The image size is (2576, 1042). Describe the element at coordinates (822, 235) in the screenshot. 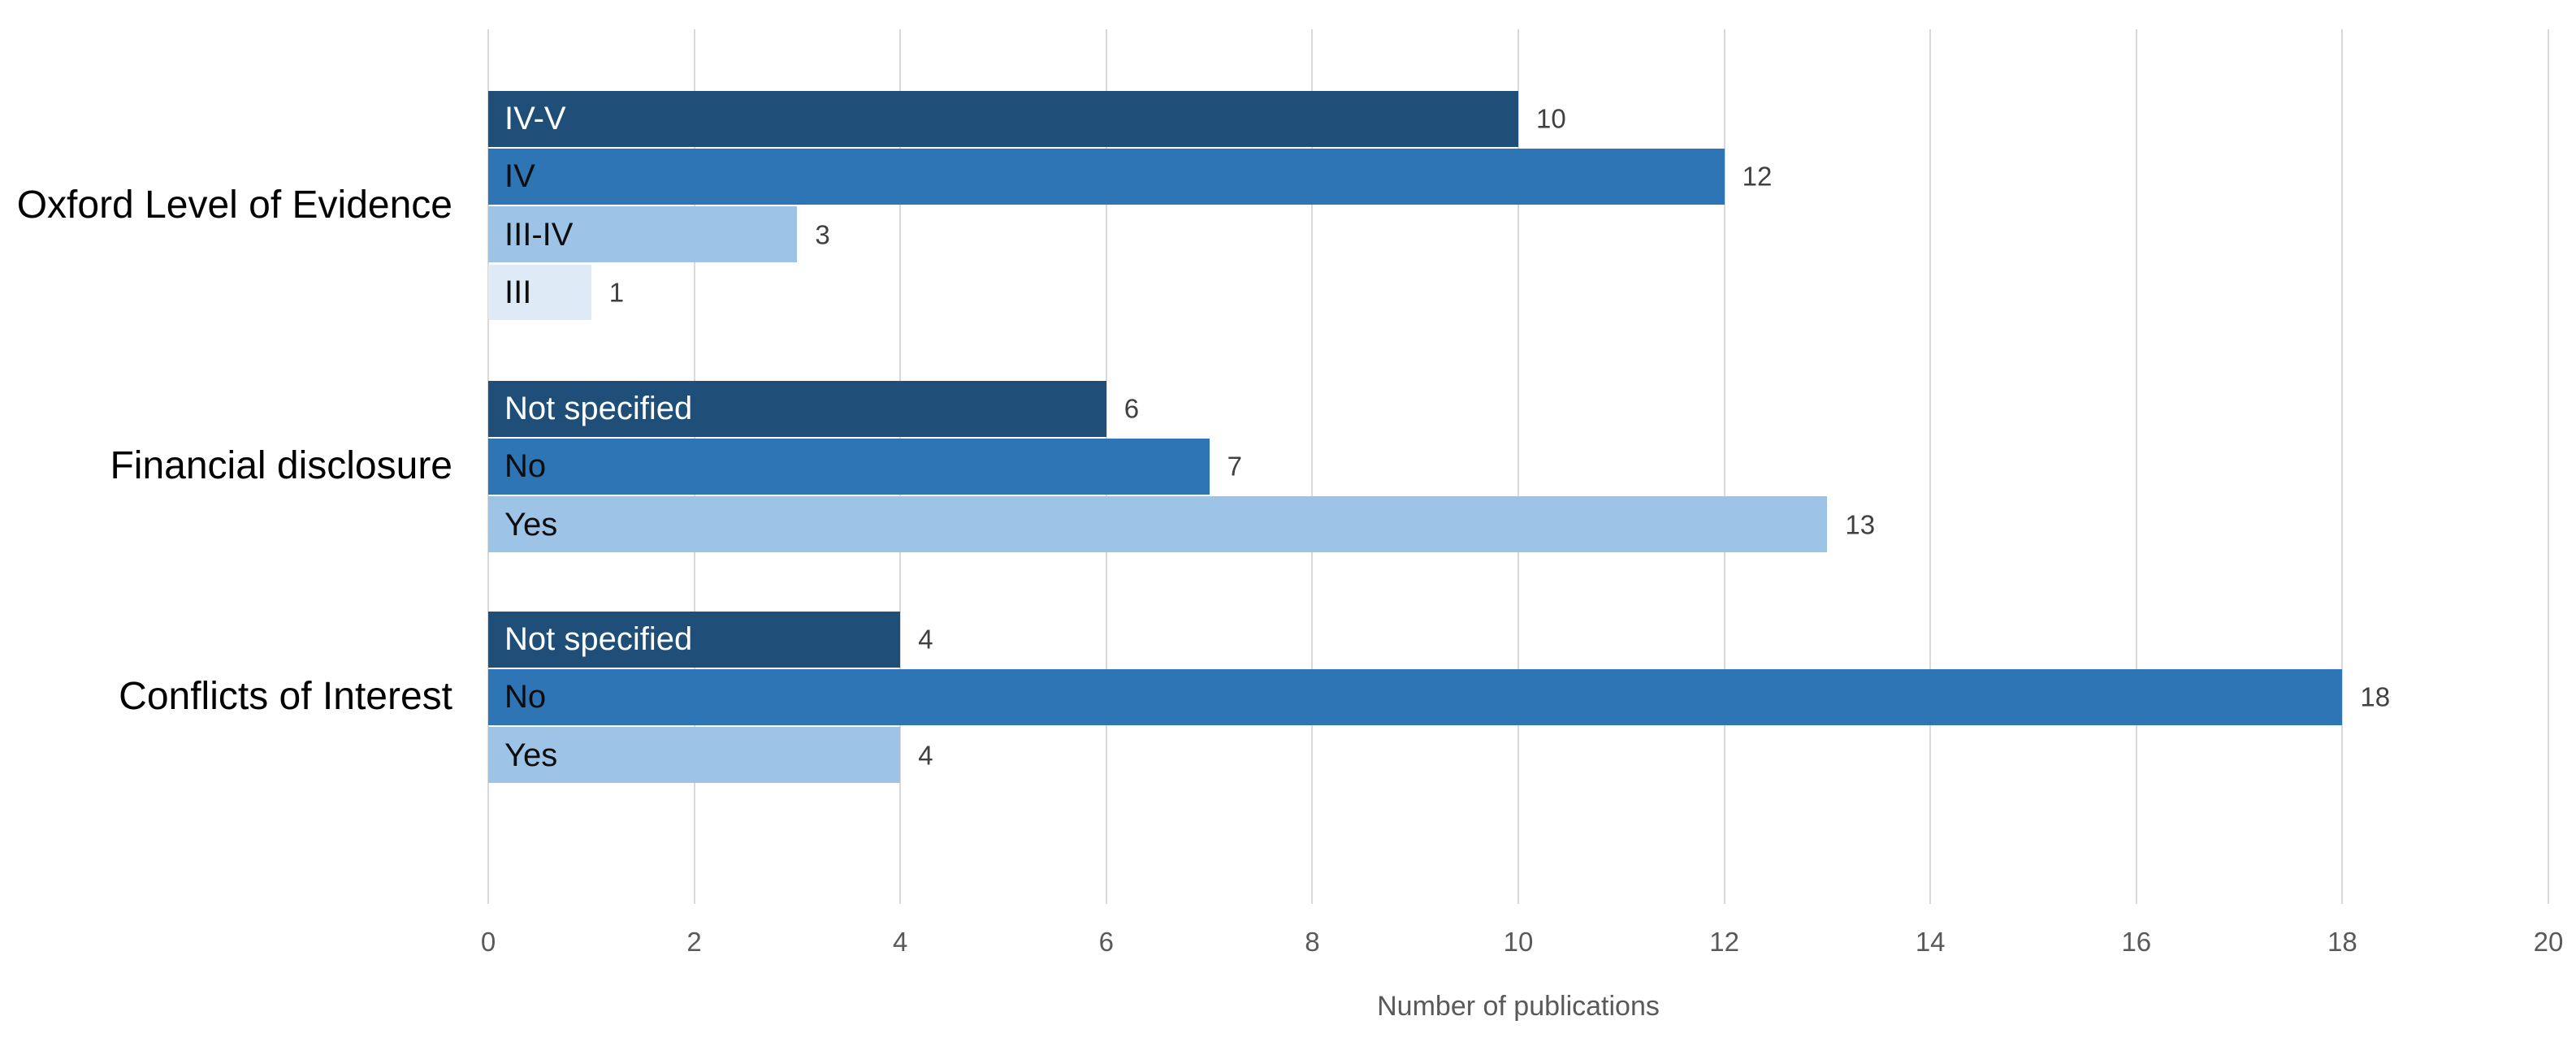

I see `value-label-0-2: 3` at that location.